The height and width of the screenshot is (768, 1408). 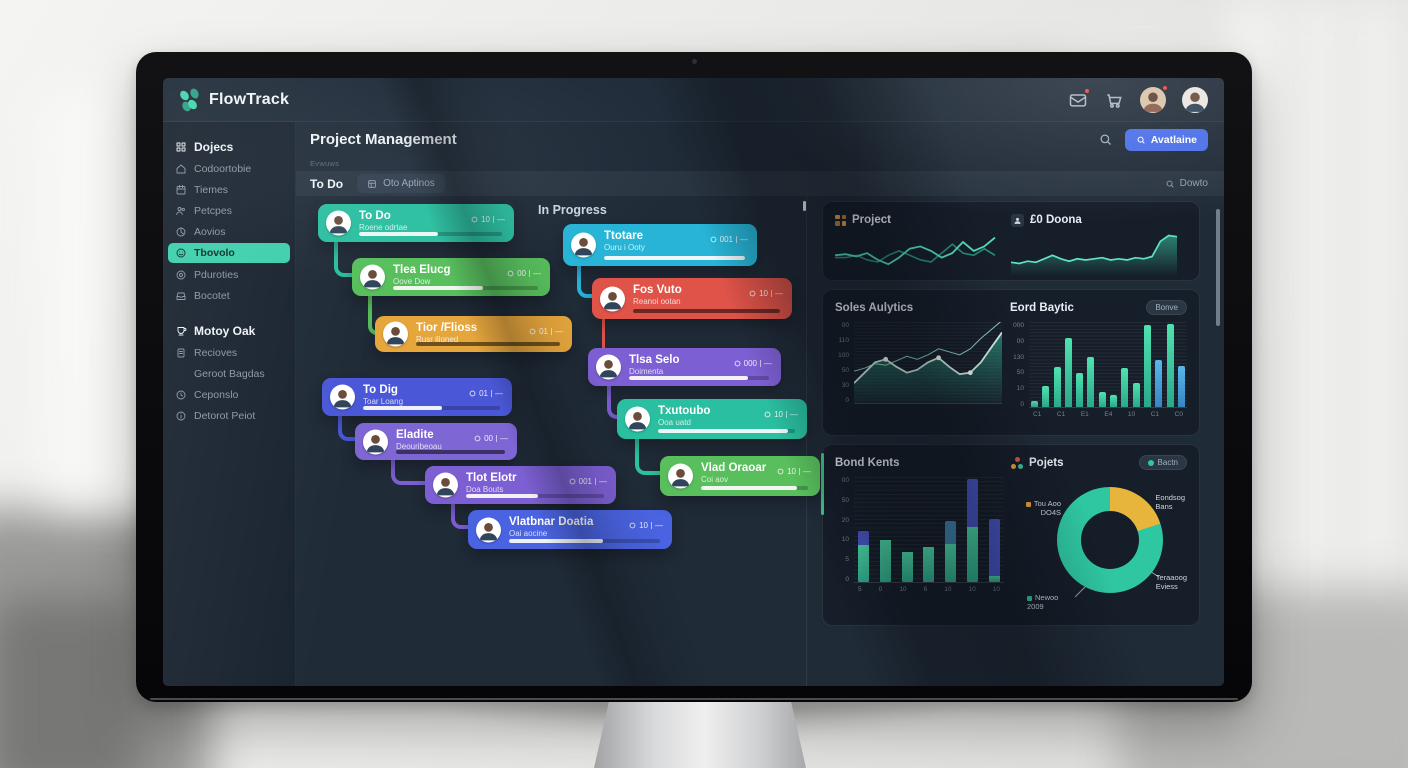 I want to click on card-meta-count: 10, so click(x=763, y=293).